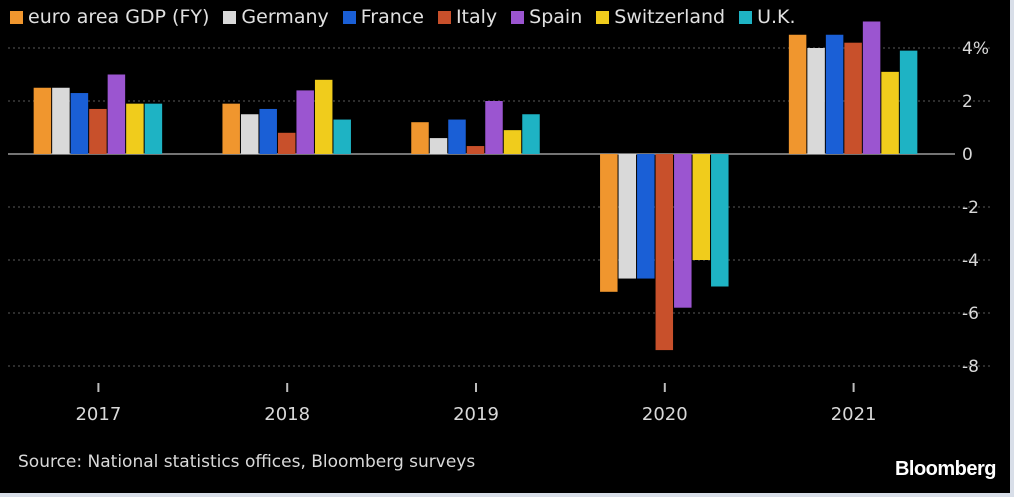  I want to click on legend-label: Switzerland, so click(670, 17).